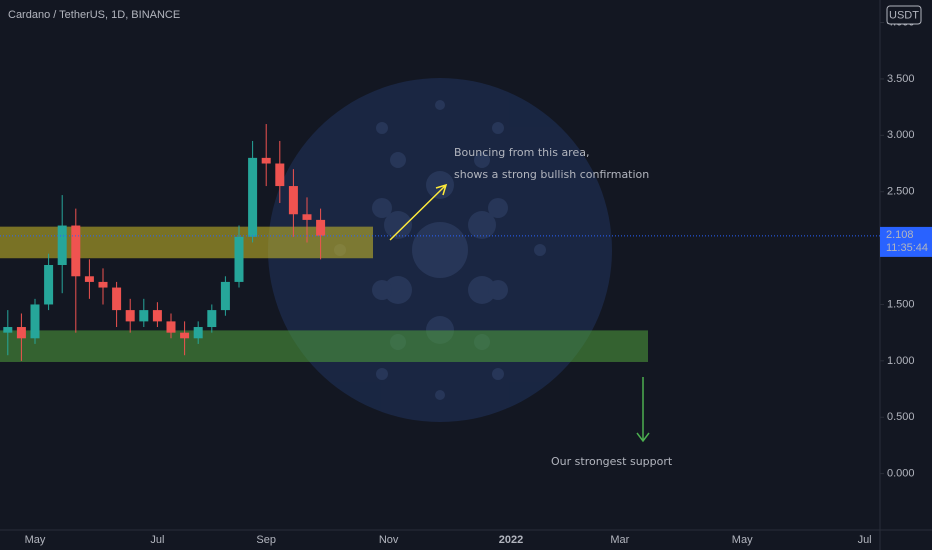 The width and height of the screenshot is (932, 550). What do you see at coordinates (901, 192) in the screenshot?
I see `y-tick-label: 2.500` at bounding box center [901, 192].